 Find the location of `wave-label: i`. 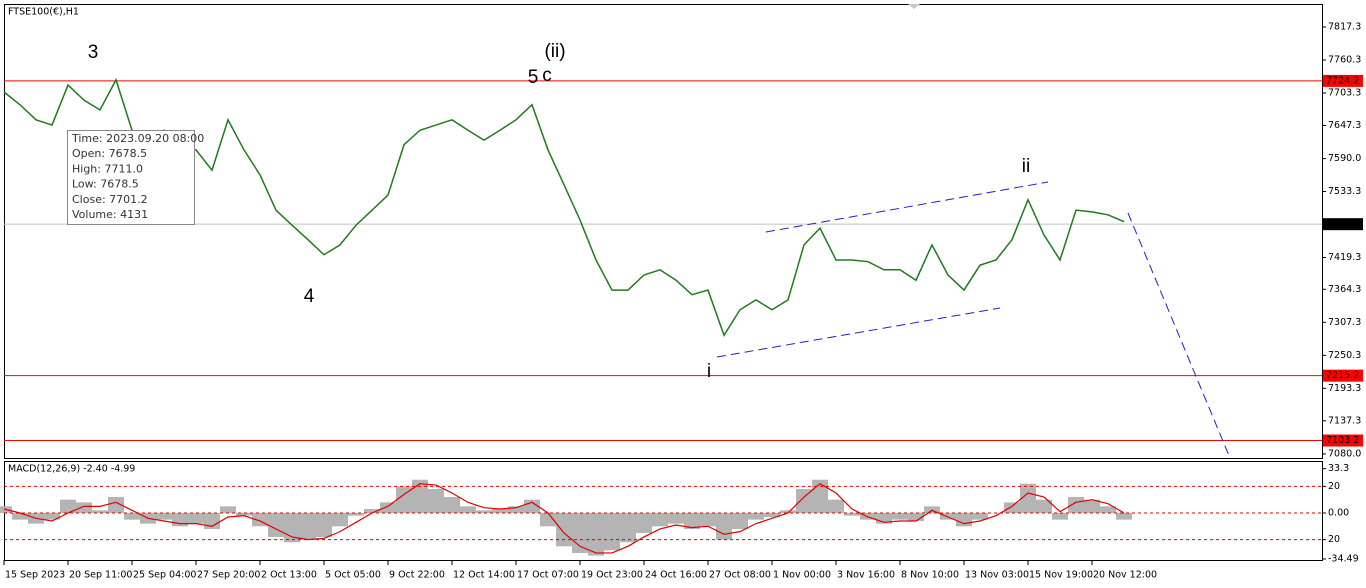

wave-label: i is located at coordinates (709, 371).